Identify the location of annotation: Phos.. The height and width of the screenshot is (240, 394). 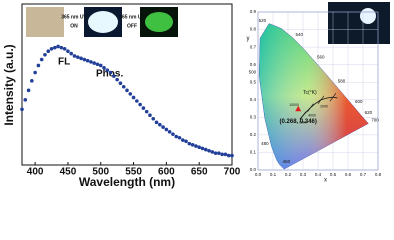
(109, 74).